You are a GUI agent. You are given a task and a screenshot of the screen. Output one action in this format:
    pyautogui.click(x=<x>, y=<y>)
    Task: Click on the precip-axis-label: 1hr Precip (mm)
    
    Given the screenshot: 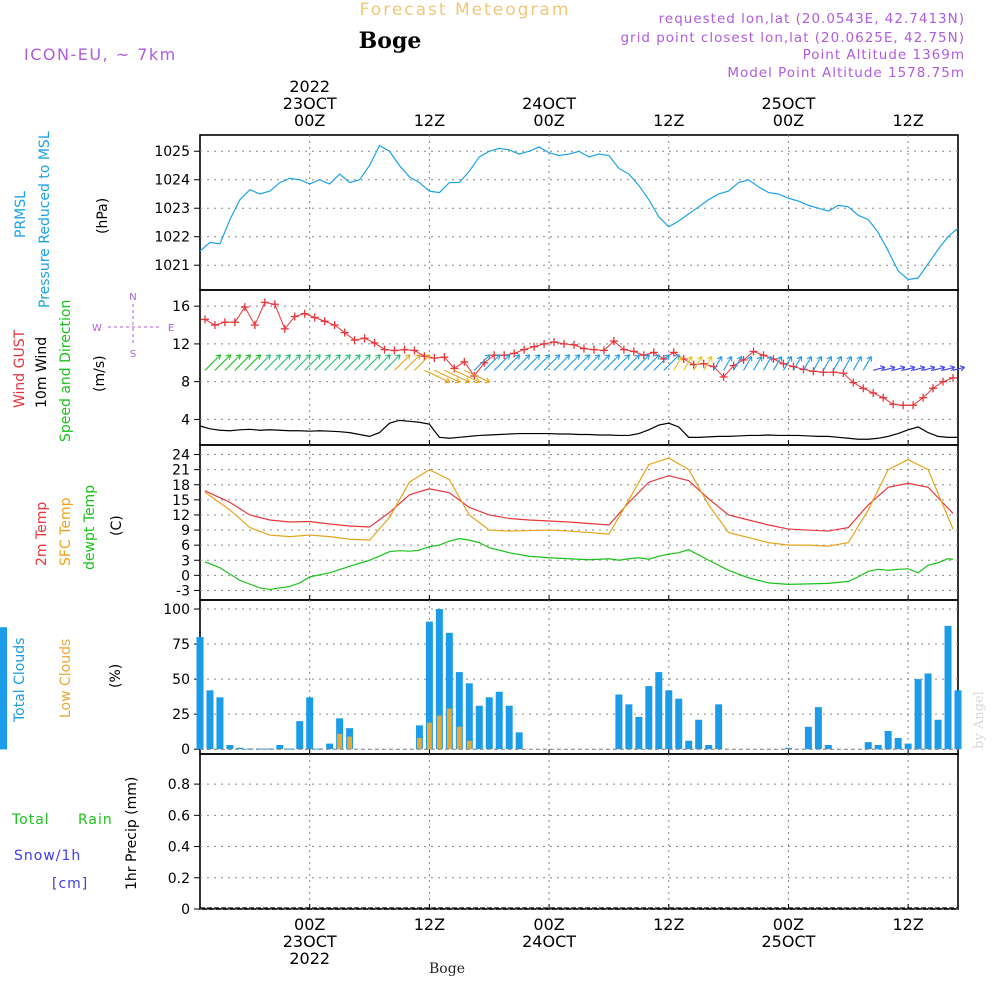 What is the action you would take?
    pyautogui.click(x=132, y=833)
    